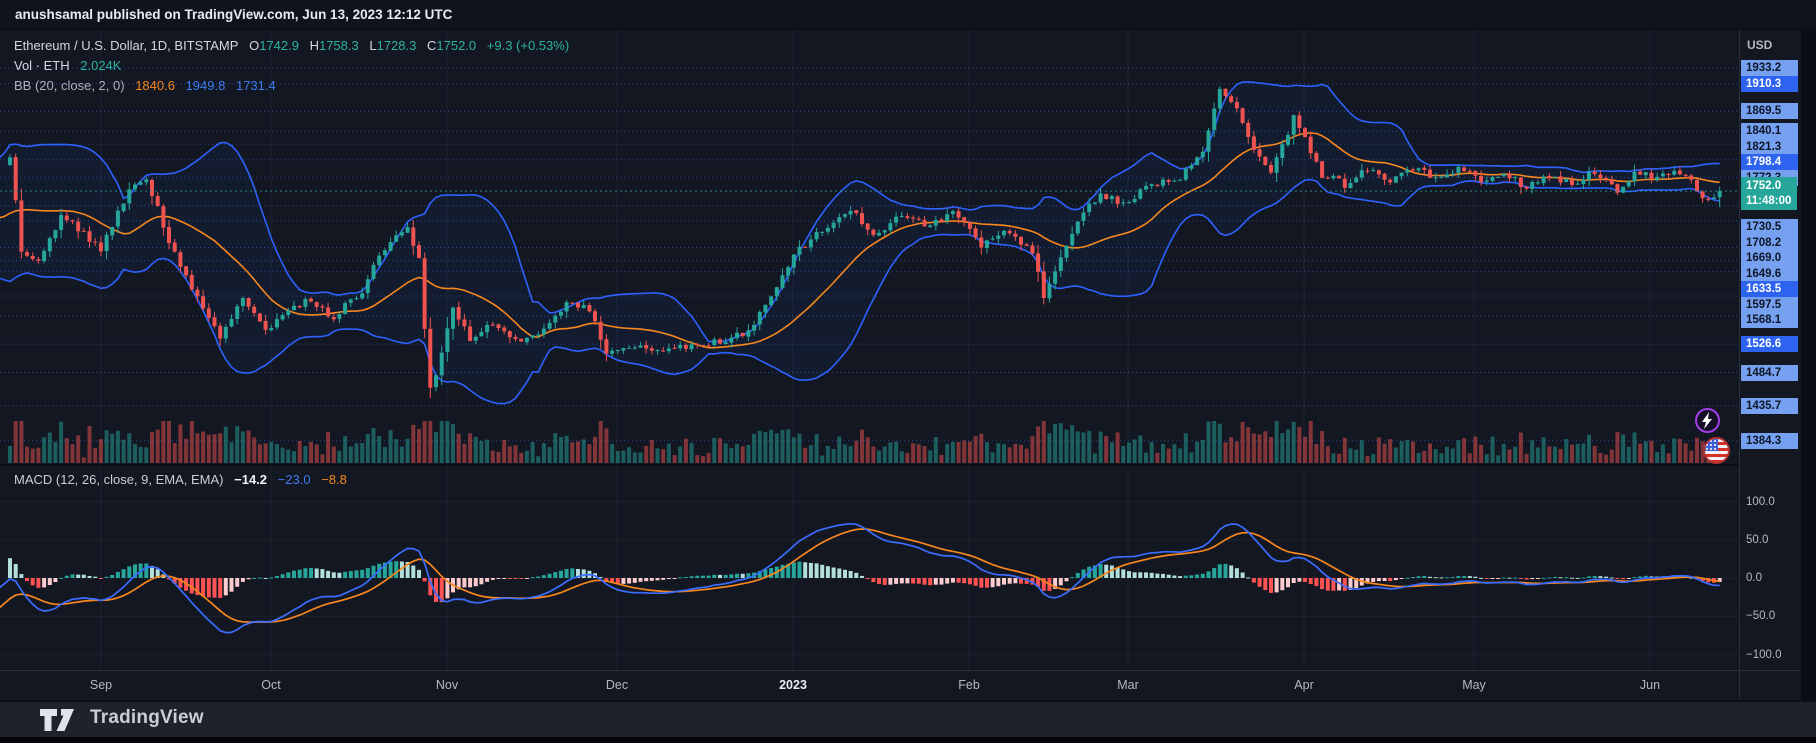 The width and height of the screenshot is (1816, 743). I want to click on volume-legend-row: Vol · ETH 2.024K, so click(291, 65).